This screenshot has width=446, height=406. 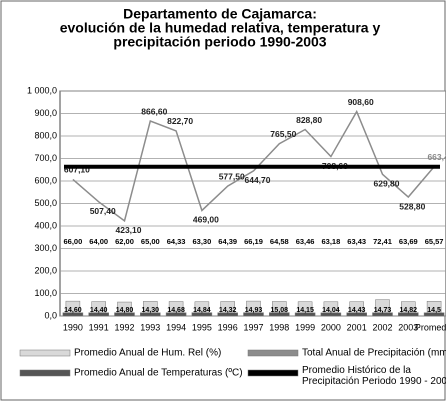 What do you see at coordinates (45, 293) in the screenshot?
I see `y-tick-label: 100,0` at bounding box center [45, 293].